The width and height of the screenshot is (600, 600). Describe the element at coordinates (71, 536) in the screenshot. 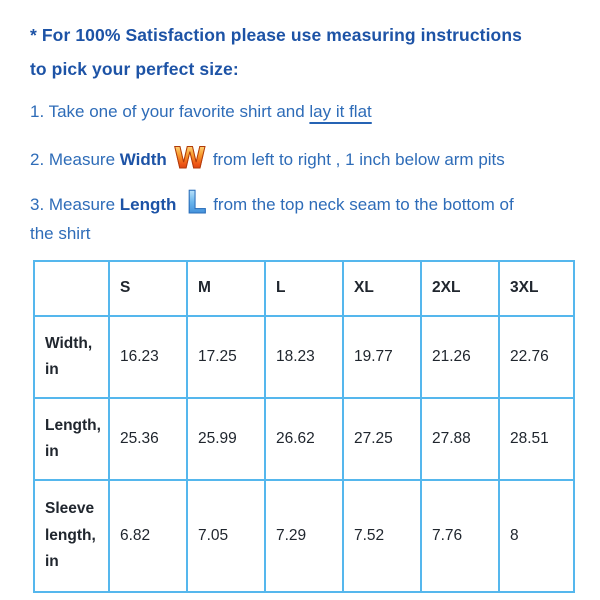

I see `row-label-sleeve-length: Sleeve length, in` at that location.